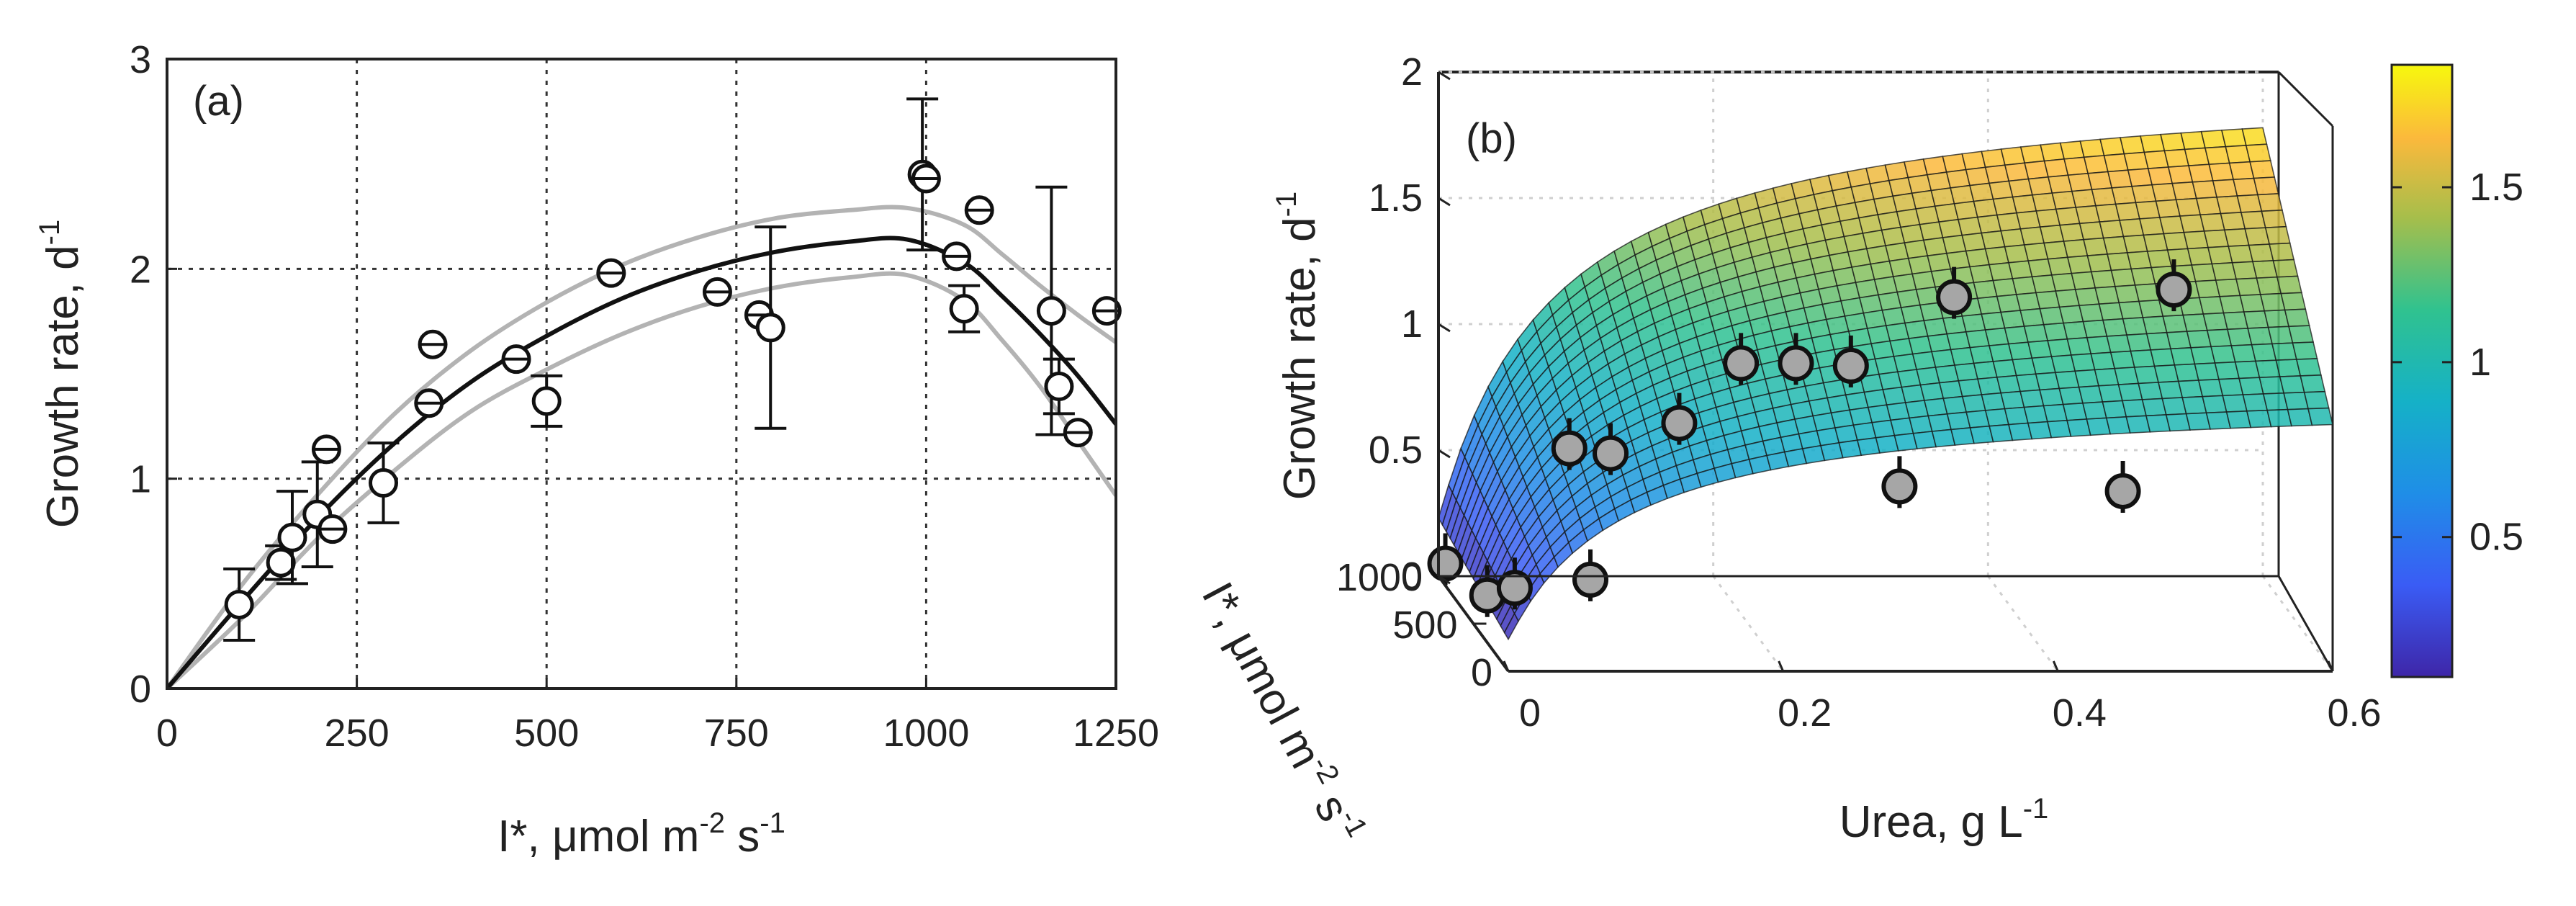  What do you see at coordinates (140, 269) in the screenshot?
I see `y-tick-label: 2` at bounding box center [140, 269].